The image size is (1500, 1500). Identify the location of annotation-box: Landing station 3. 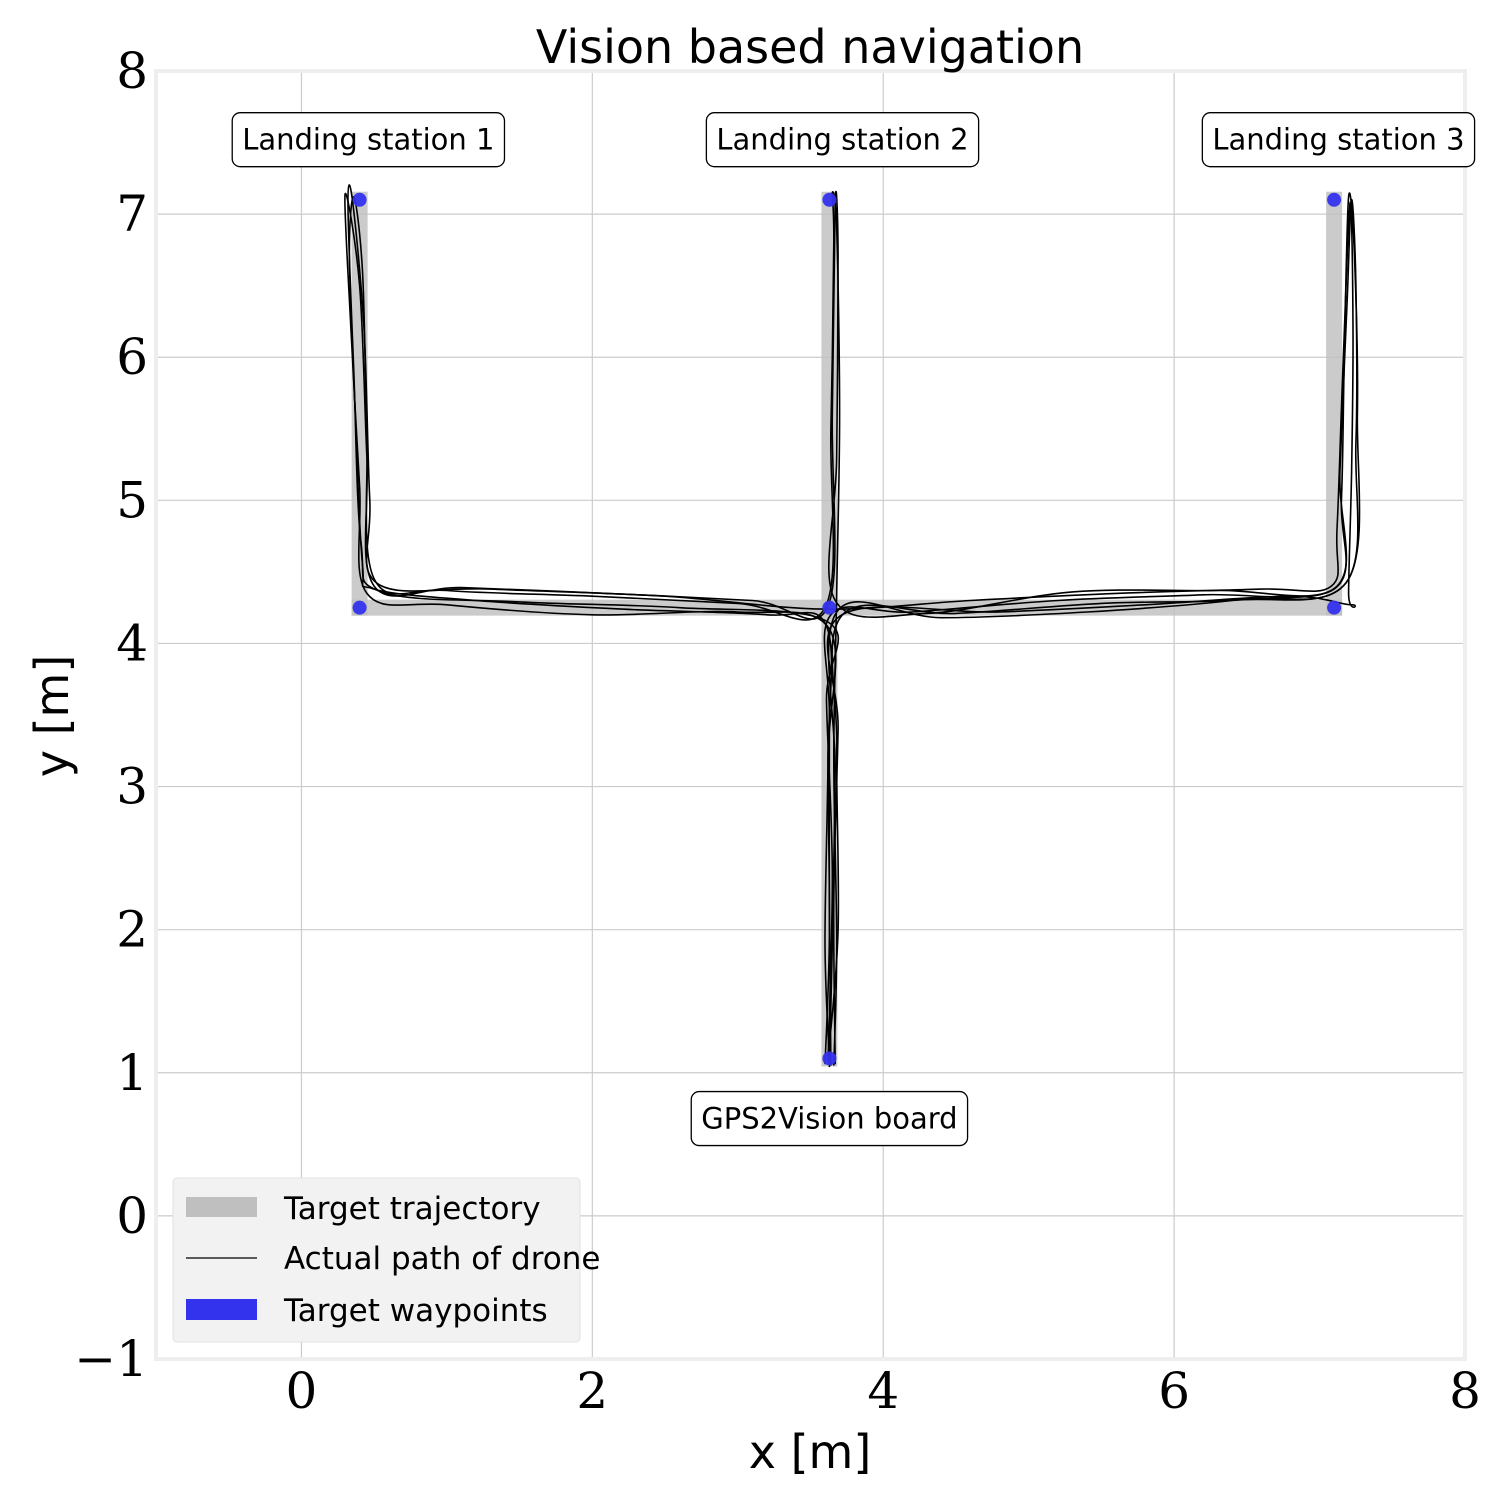
(1338, 140).